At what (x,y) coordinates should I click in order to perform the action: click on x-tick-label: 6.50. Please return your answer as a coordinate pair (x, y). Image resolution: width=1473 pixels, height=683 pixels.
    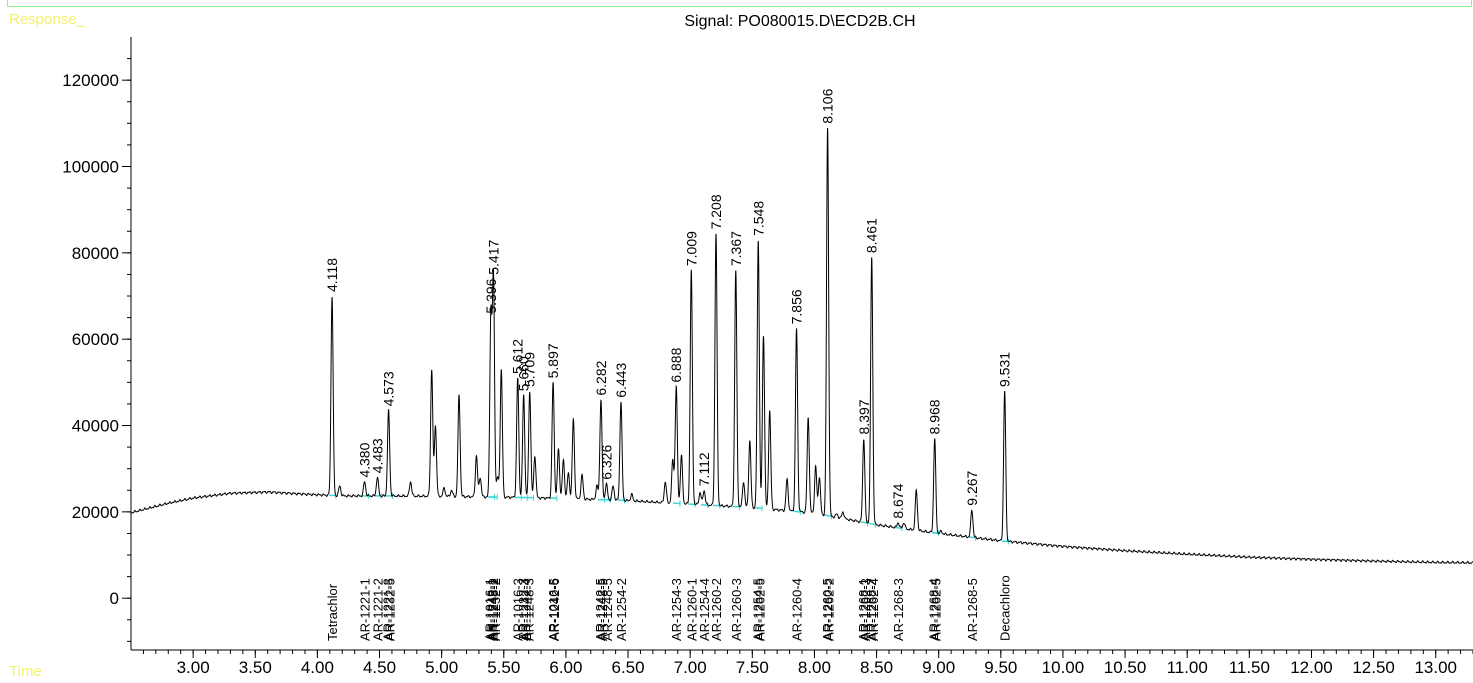
    Looking at the image, I should click on (627, 667).